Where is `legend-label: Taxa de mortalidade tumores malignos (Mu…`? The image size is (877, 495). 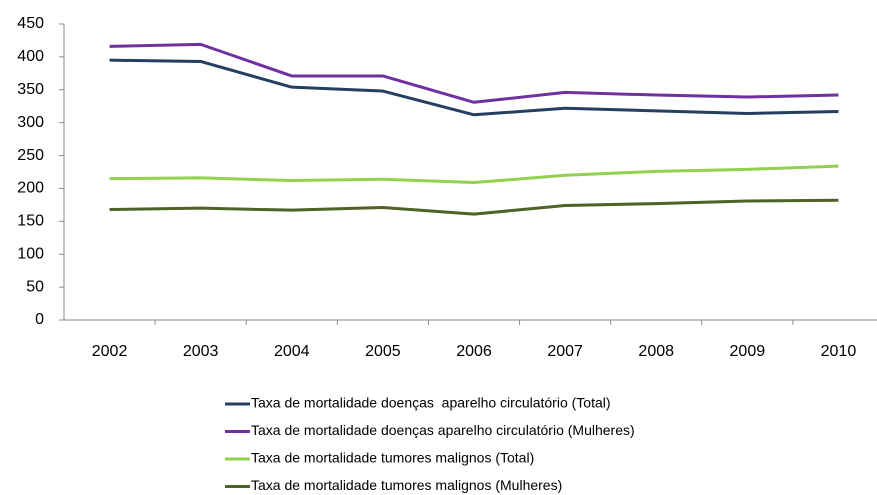
legend-label: Taxa de mortalidade tumores malignos (Mu… is located at coordinates (406, 485).